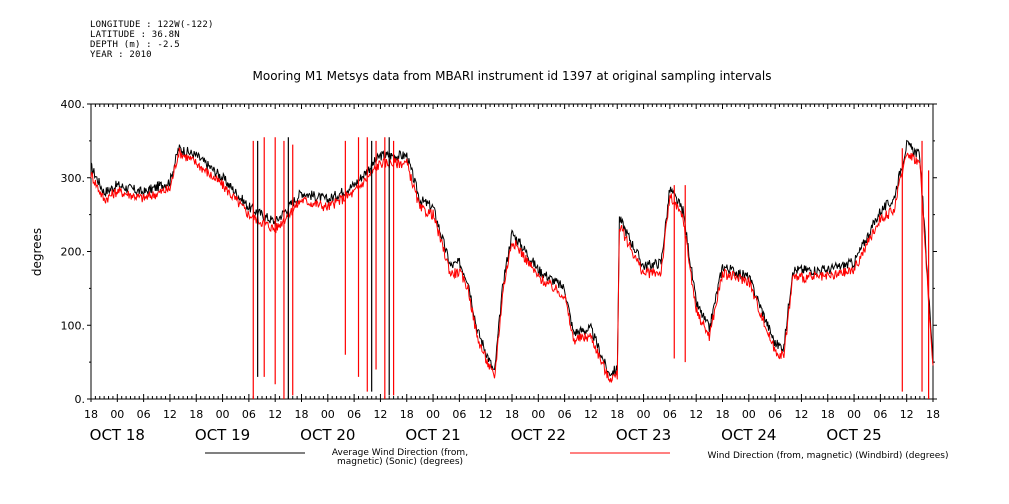  Describe the element at coordinates (135, 45) in the screenshot. I see `depth-label: DEPTH (m) : -2.5` at that location.